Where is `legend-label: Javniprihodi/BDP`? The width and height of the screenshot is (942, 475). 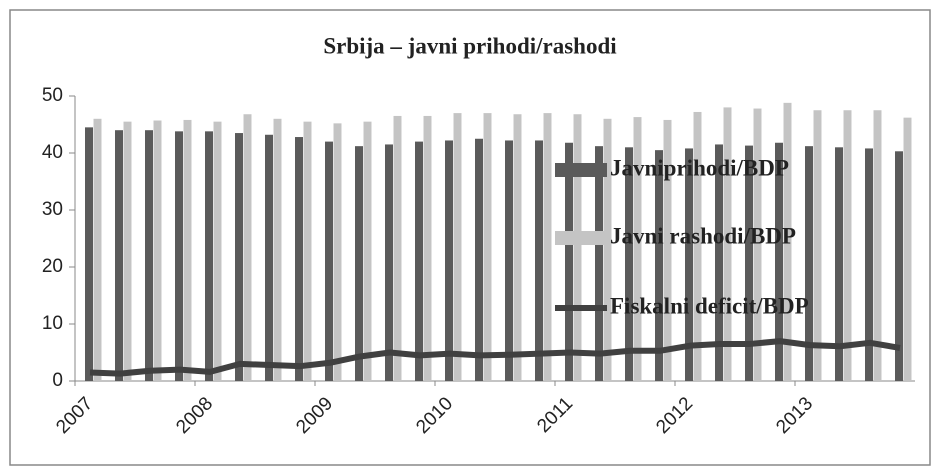 legend-label: Javniprihodi/BDP is located at coordinates (699, 167).